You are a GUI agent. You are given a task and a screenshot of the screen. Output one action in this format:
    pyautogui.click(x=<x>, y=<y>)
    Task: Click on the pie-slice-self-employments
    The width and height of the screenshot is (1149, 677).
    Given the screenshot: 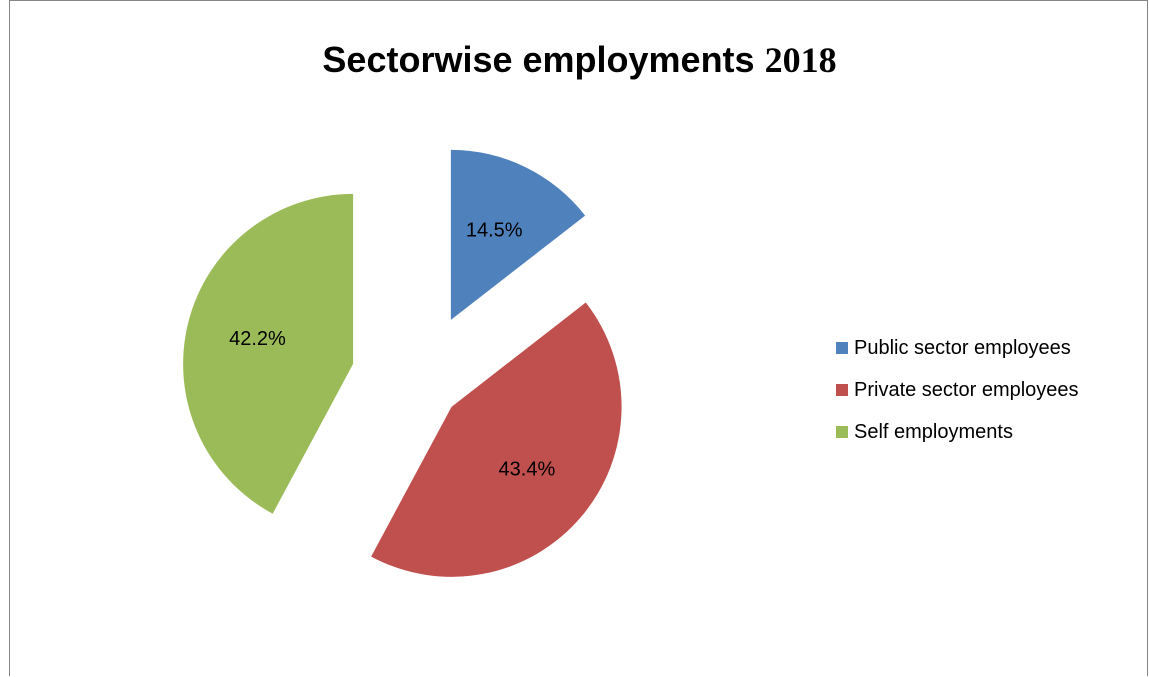 What is the action you would take?
    pyautogui.click(x=268, y=353)
    